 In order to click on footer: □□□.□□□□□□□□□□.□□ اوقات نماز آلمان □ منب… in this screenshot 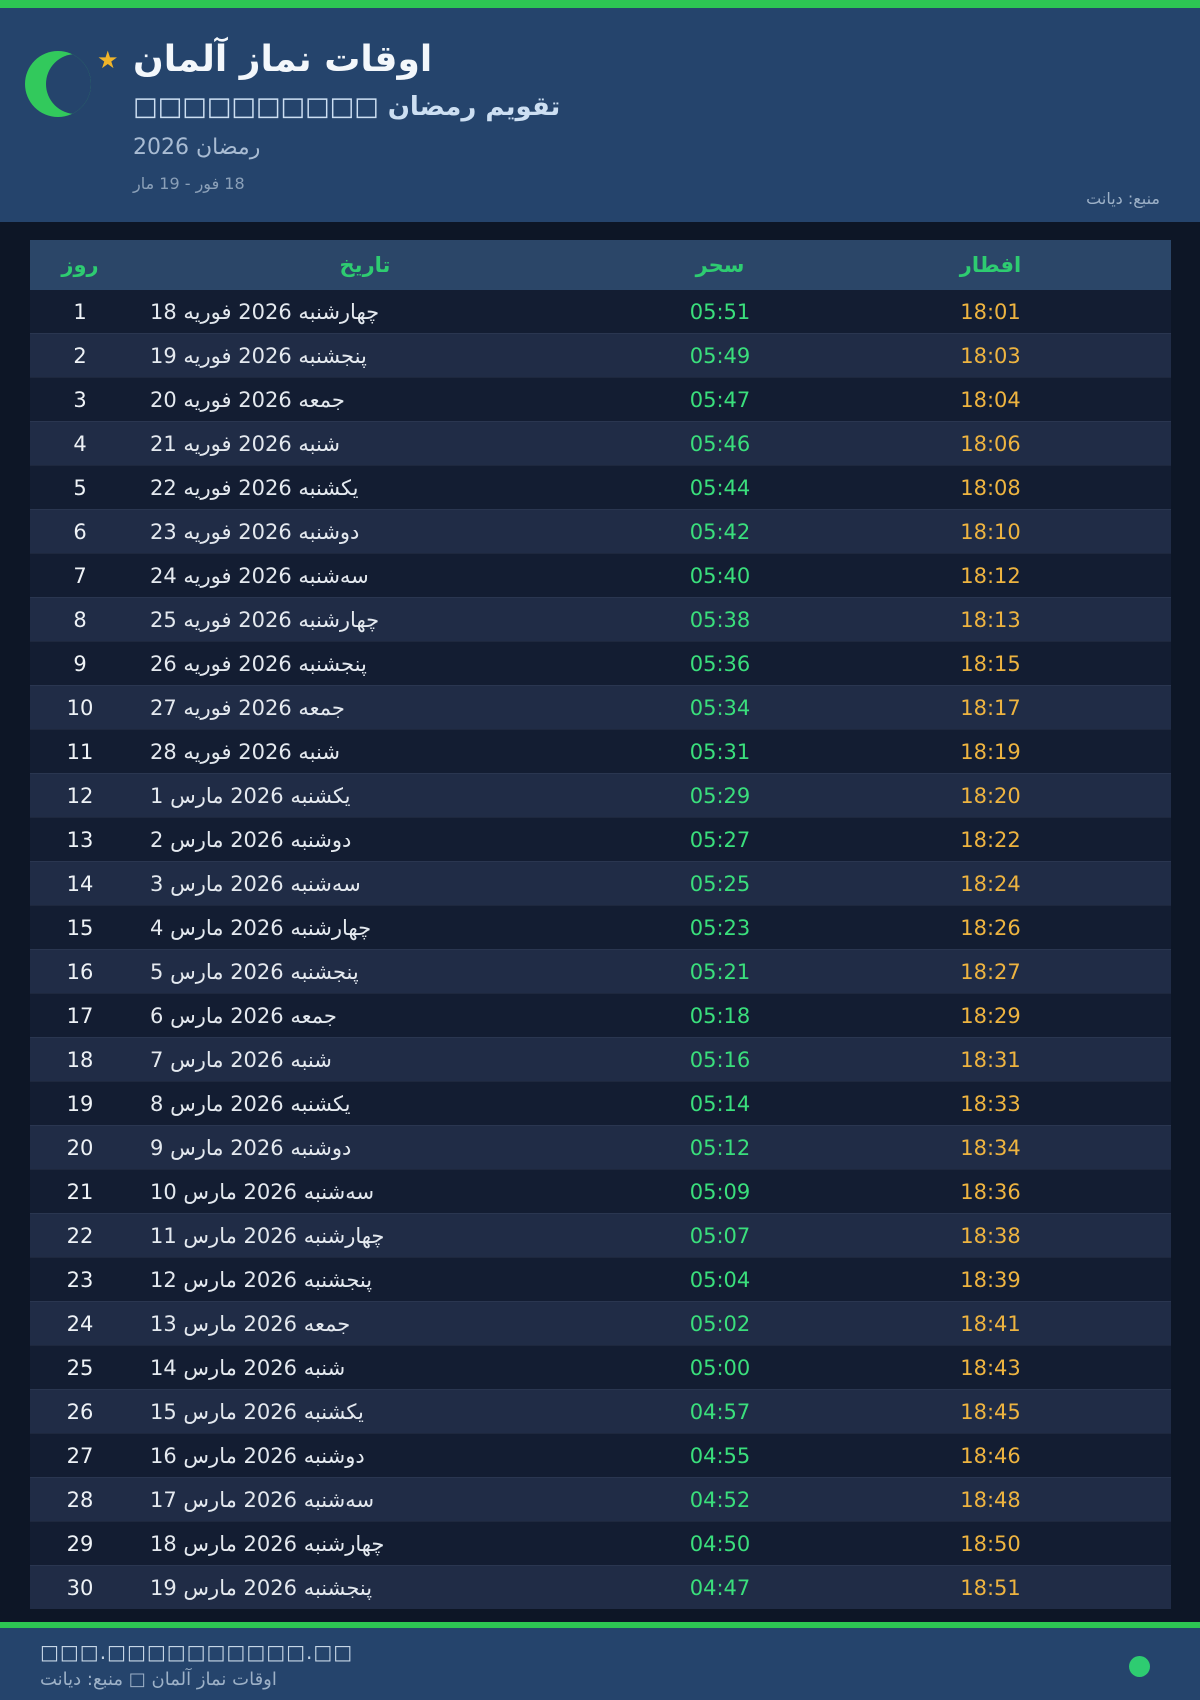, I will do `click(600, 1664)`.